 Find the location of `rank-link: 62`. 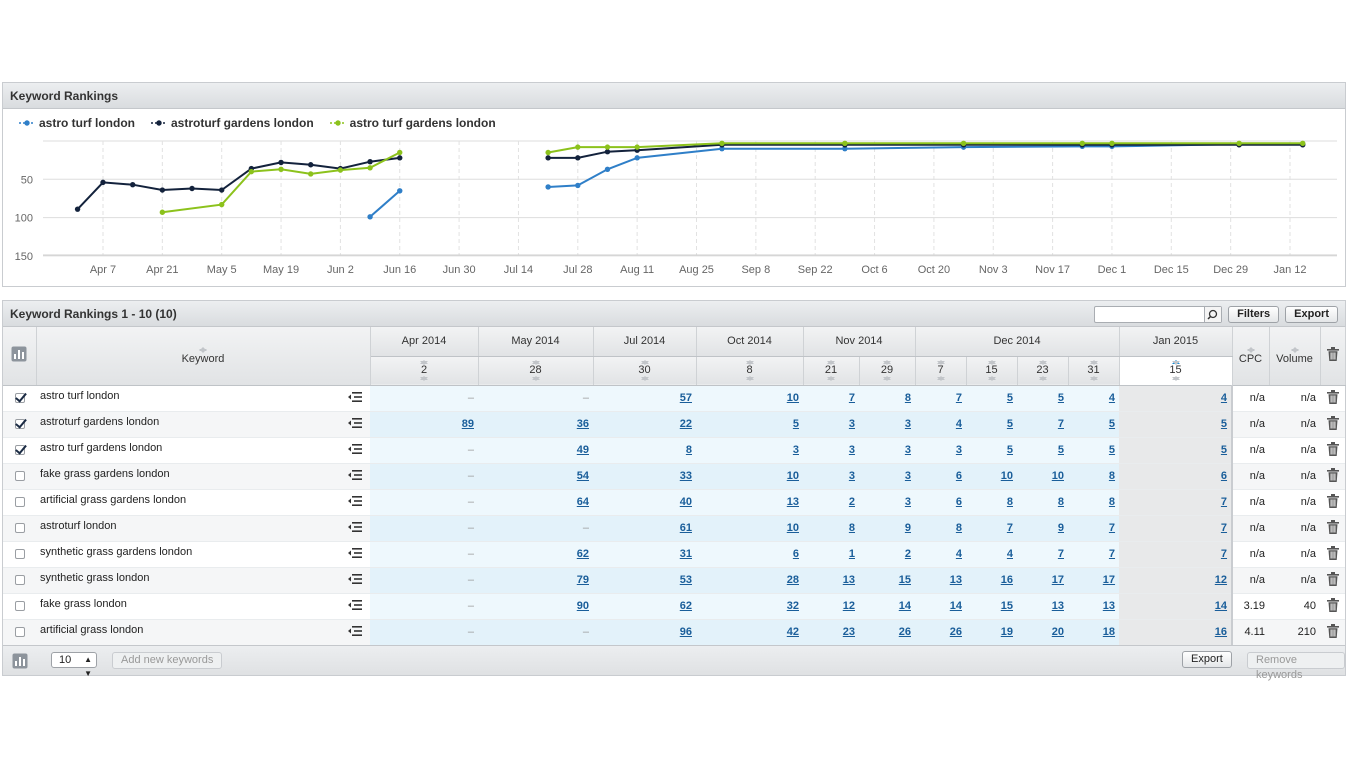

rank-link: 62 is located at coordinates (685, 606).